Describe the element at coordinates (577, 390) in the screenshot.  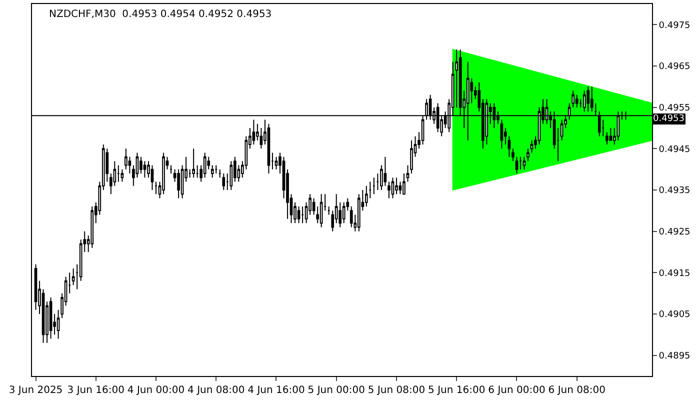
I see `x-tick-label: 6 Jun 08:00` at that location.